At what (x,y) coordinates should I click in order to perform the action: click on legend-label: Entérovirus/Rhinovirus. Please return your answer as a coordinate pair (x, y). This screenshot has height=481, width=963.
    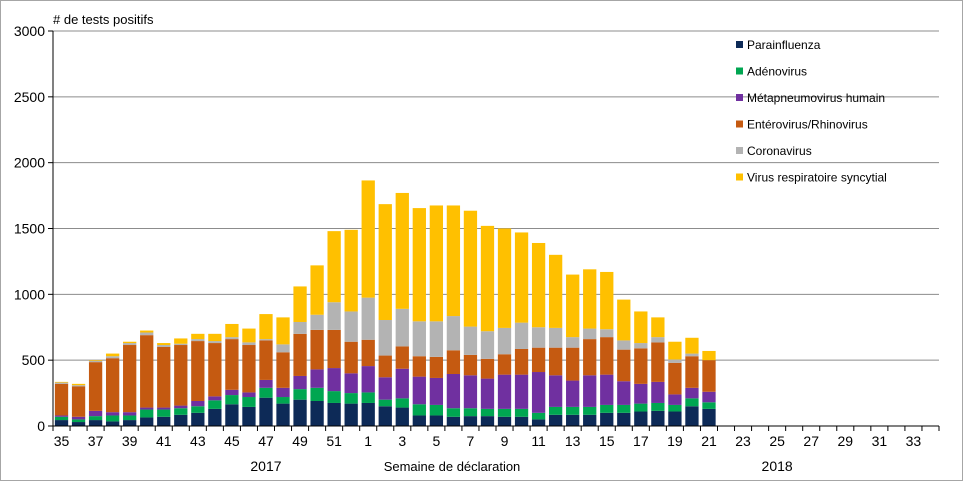
    Looking at the image, I should click on (807, 125).